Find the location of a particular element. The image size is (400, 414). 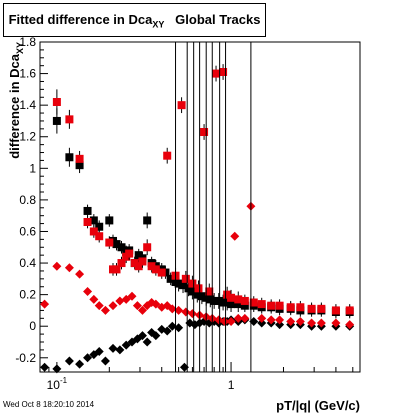

timestamp: Wed Oct 8 18:20:10 2014 is located at coordinates (49, 404).